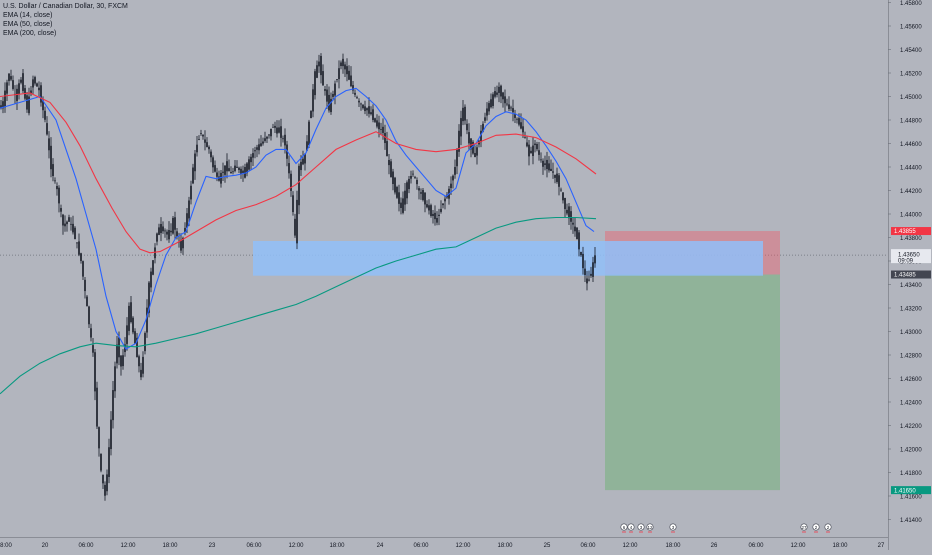  Describe the element at coordinates (212, 546) in the screenshot. I see `time-tick-label: 23` at that location.